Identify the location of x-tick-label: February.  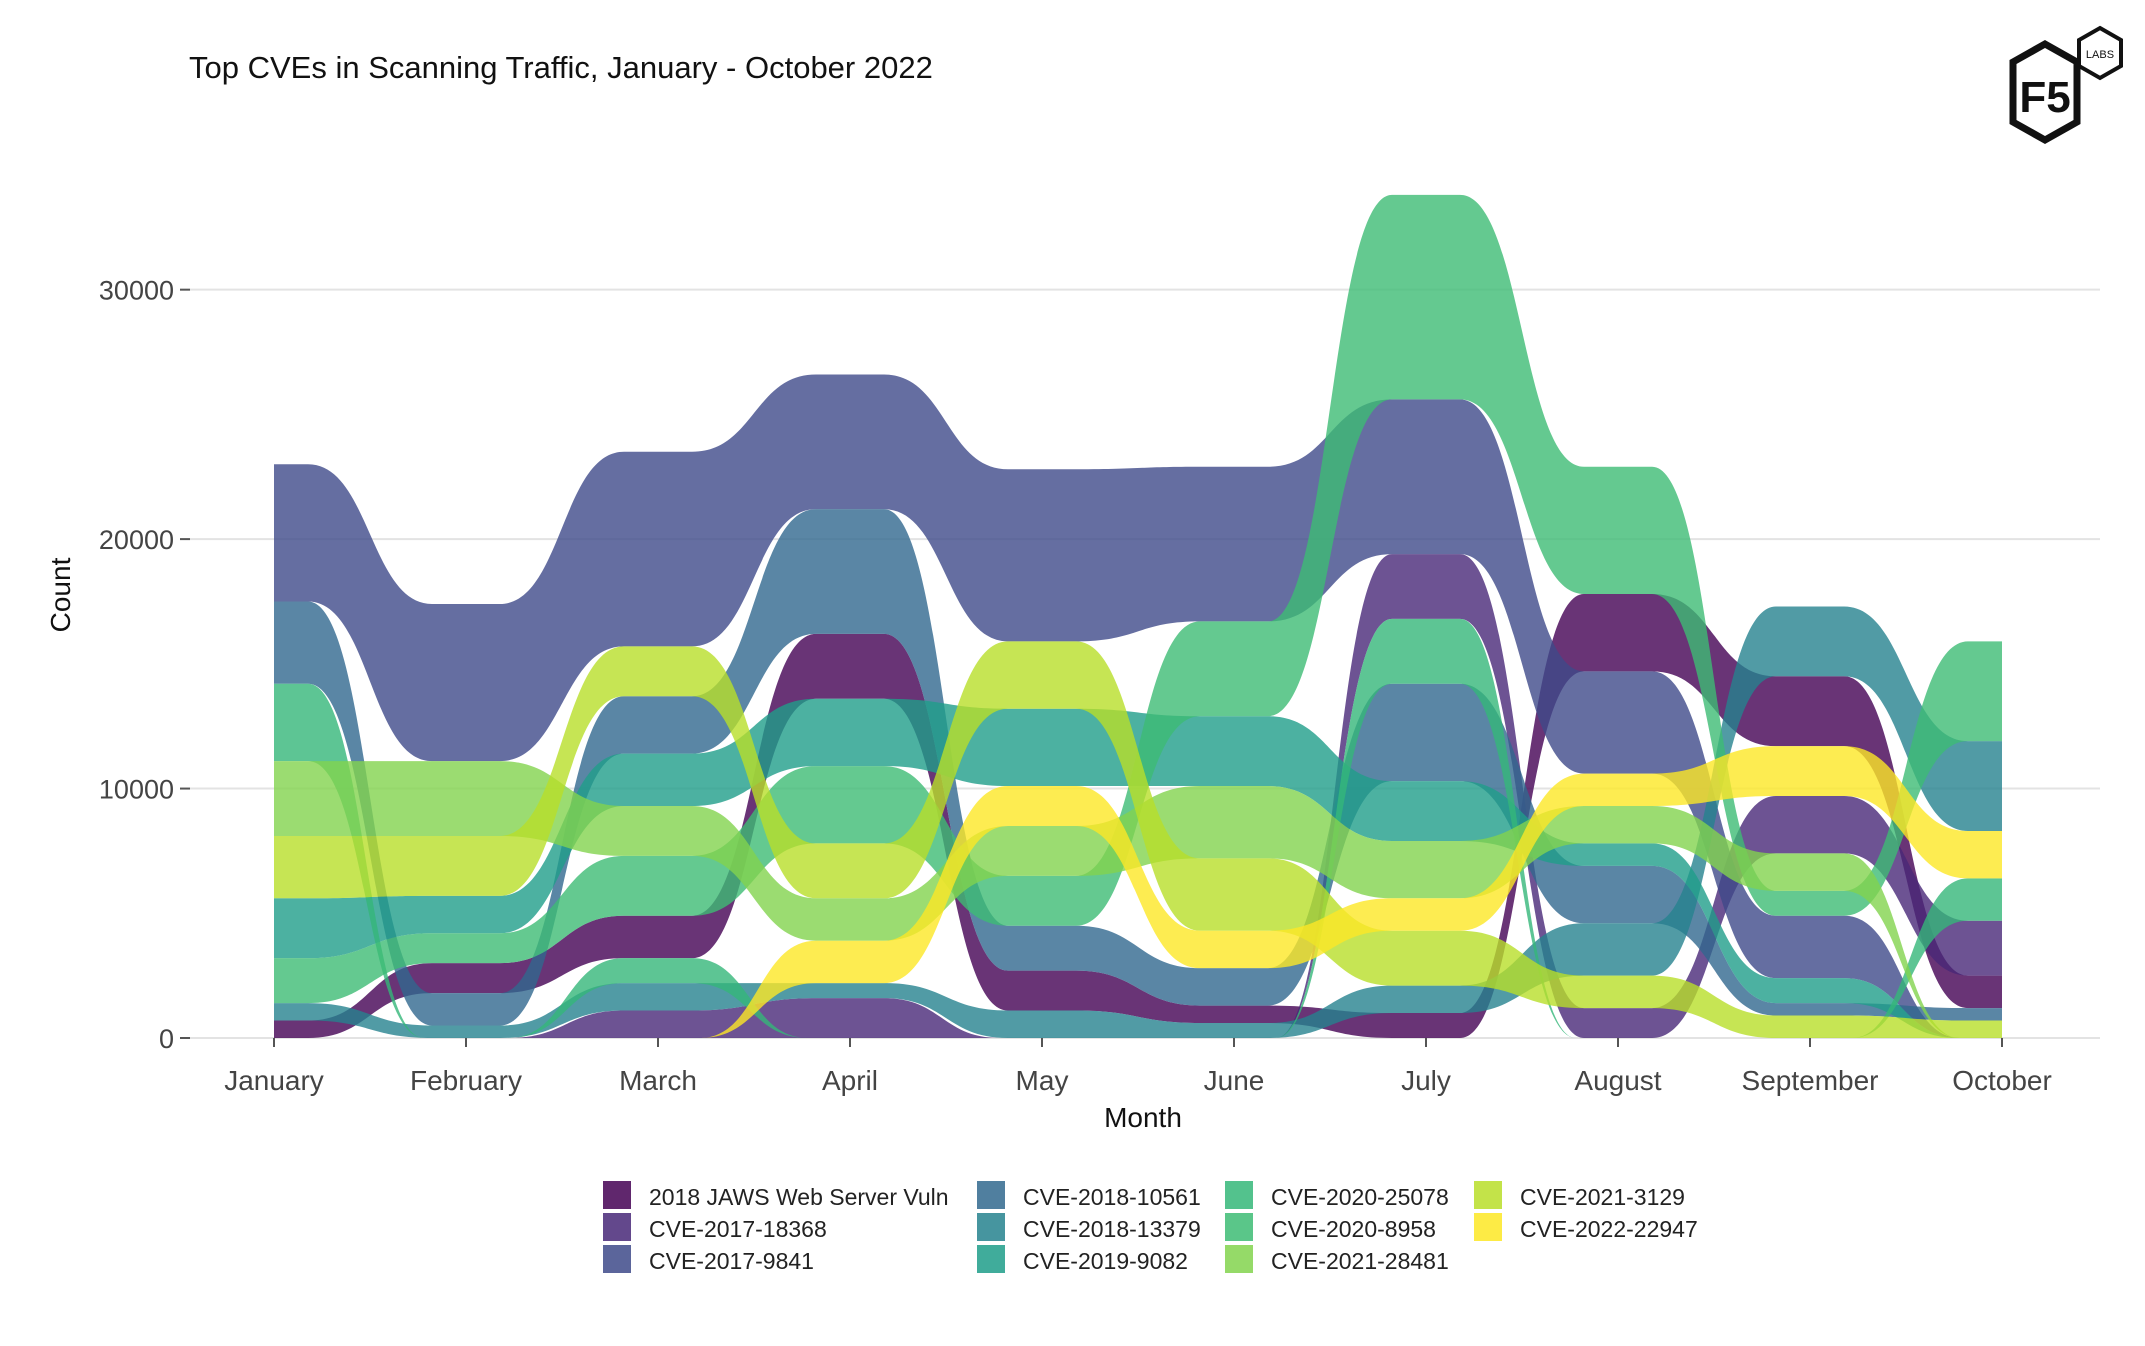
(466, 1080).